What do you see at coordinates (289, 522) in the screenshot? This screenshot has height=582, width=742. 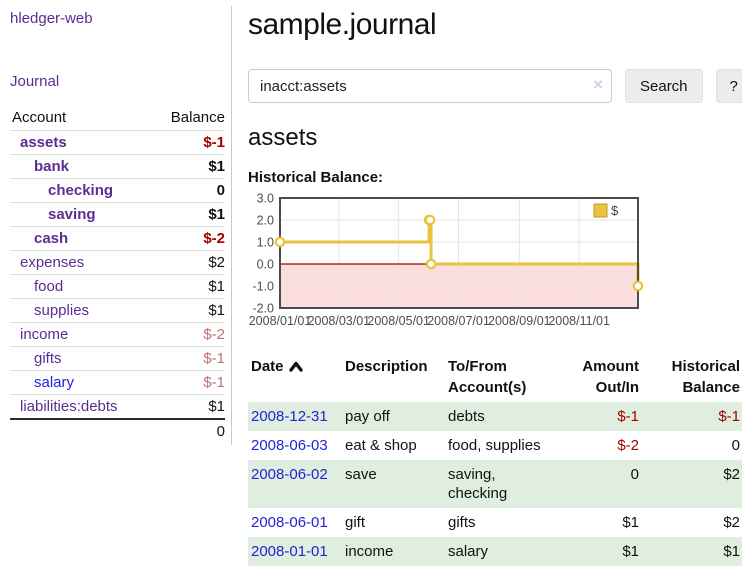 I see `register-date-link: 2008-06-01` at bounding box center [289, 522].